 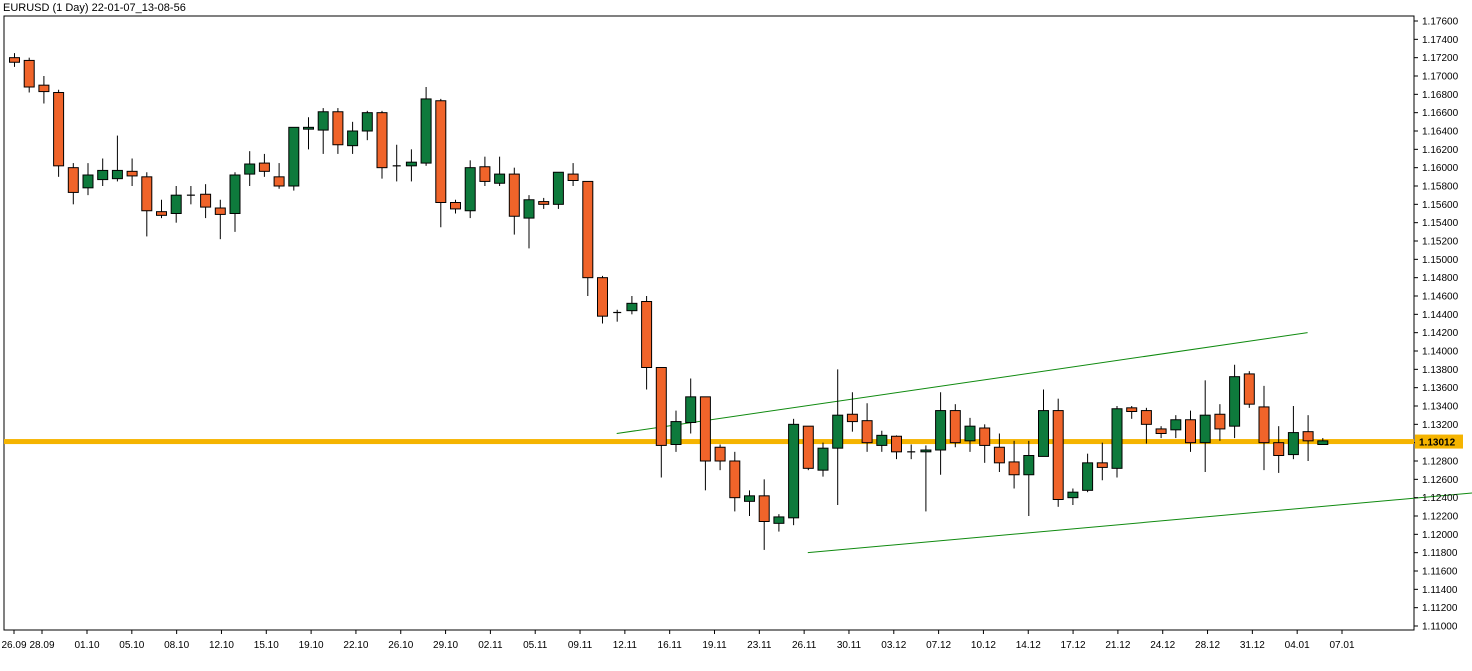 What do you see at coordinates (490, 645) in the screenshot?
I see `x-tick-label: 02.11` at bounding box center [490, 645].